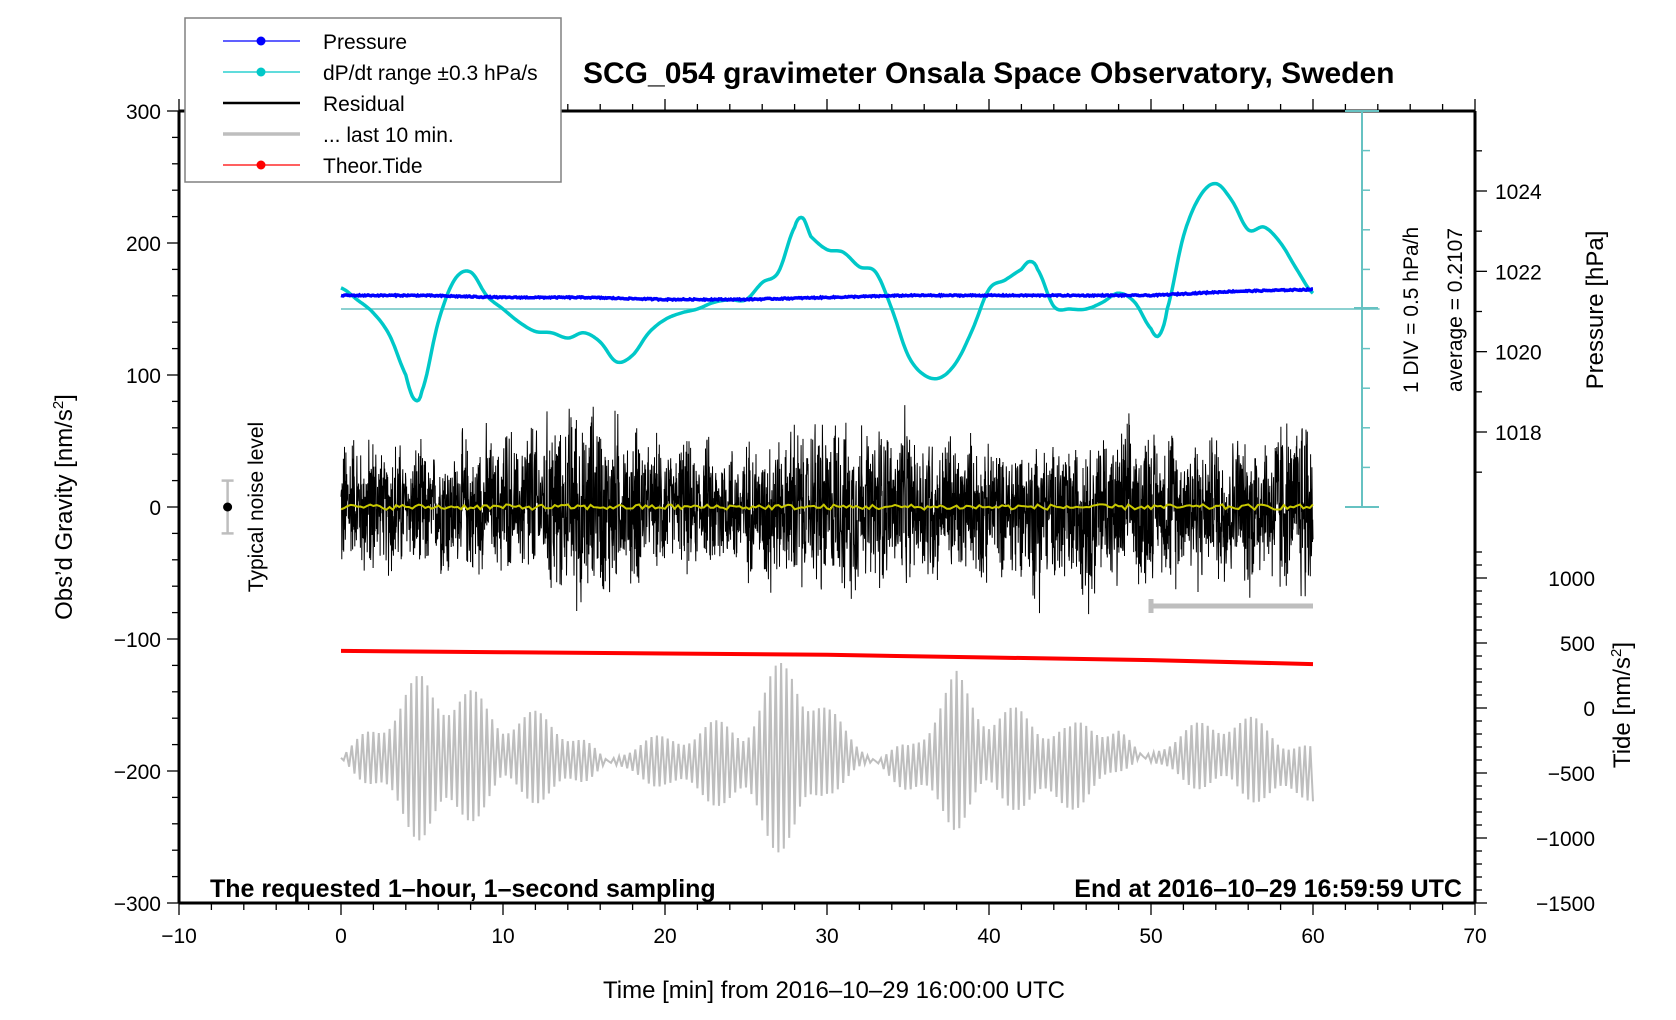 Image resolution: width=1676 pixels, height=1020 pixels. What do you see at coordinates (834, 990) in the screenshot?
I see `x-axis-title: Time [min] from 2016–10–29 16:00:00 UTC` at bounding box center [834, 990].